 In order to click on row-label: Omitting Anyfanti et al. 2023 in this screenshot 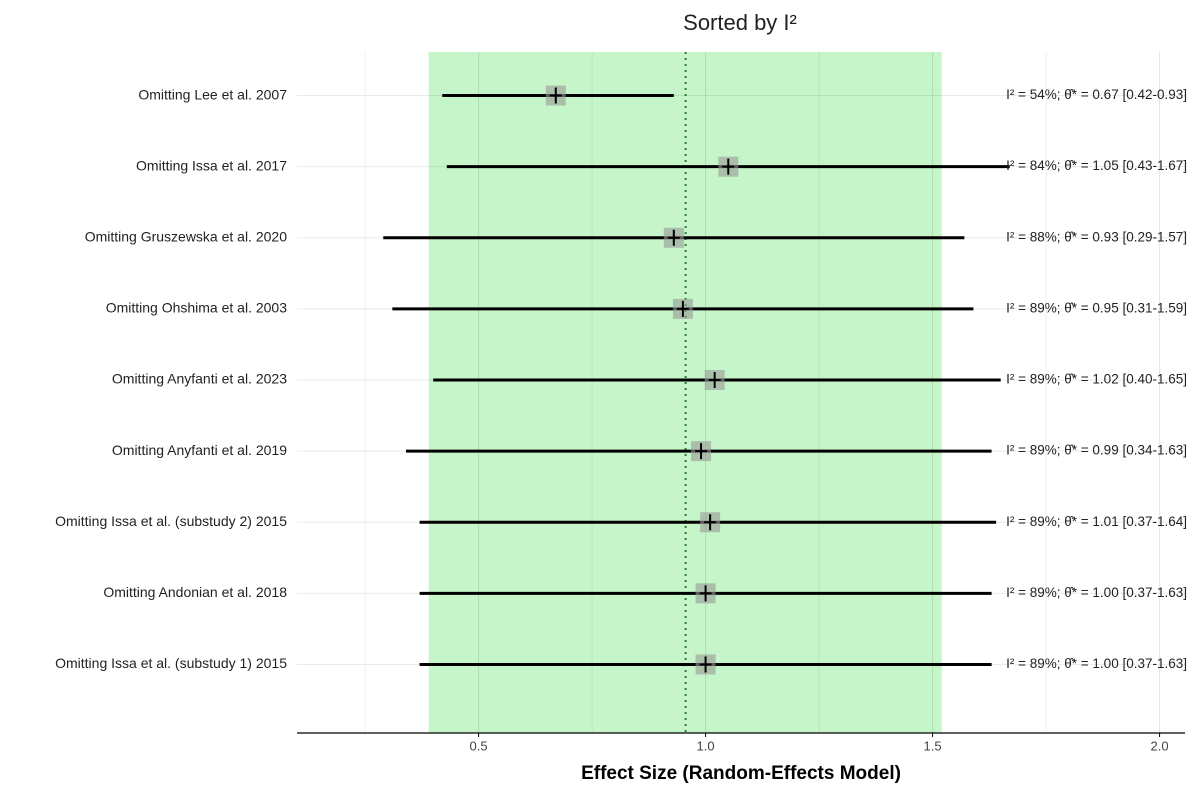, I will do `click(199, 379)`.